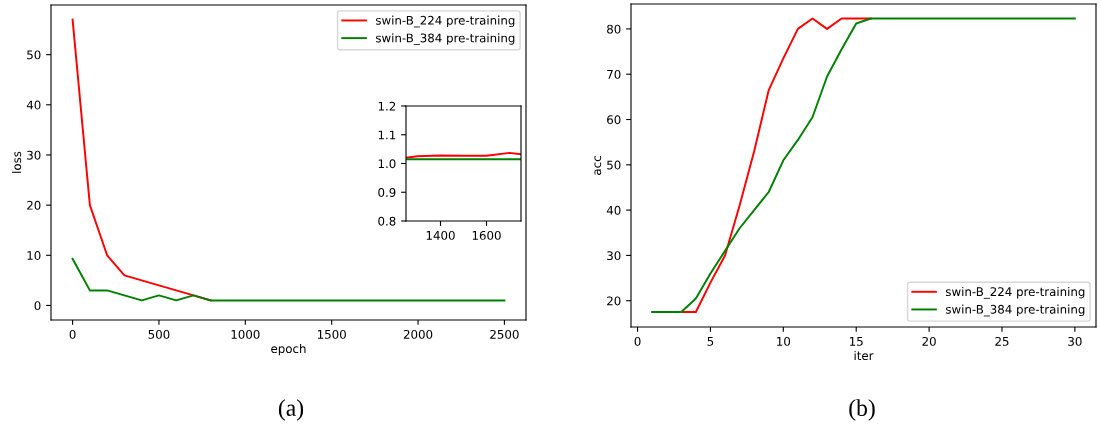 The image size is (1101, 445). What do you see at coordinates (486, 235) in the screenshot?
I see `x-tick-label: 1600` at bounding box center [486, 235].